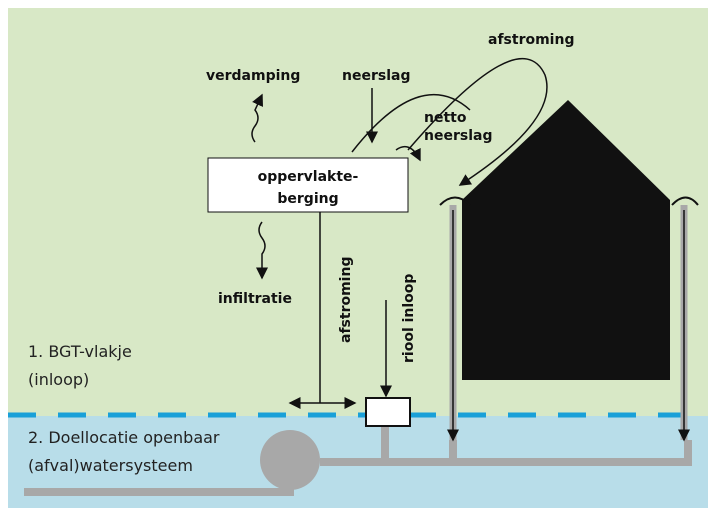 This screenshot has width=716, height=522. What do you see at coordinates (569, 201) in the screenshot?
I see `gutter` at bounding box center [569, 201].